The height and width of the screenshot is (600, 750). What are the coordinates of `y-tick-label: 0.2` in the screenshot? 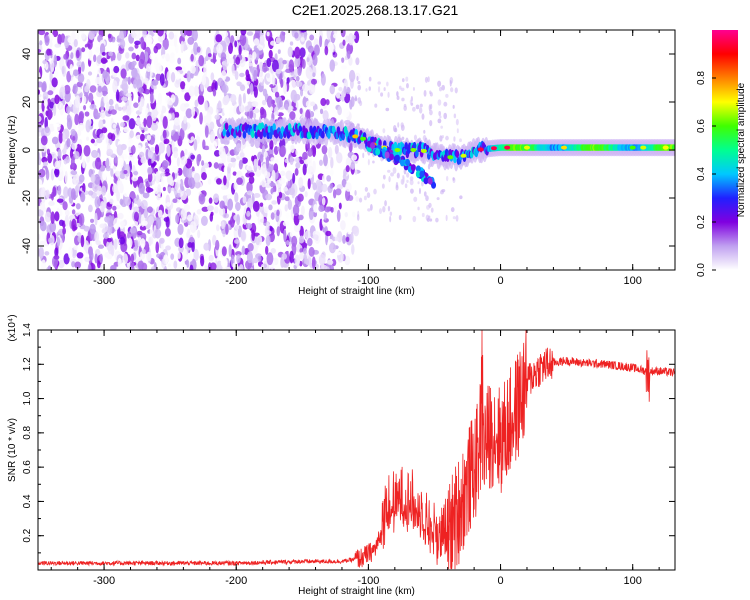 It's located at (27, 535).